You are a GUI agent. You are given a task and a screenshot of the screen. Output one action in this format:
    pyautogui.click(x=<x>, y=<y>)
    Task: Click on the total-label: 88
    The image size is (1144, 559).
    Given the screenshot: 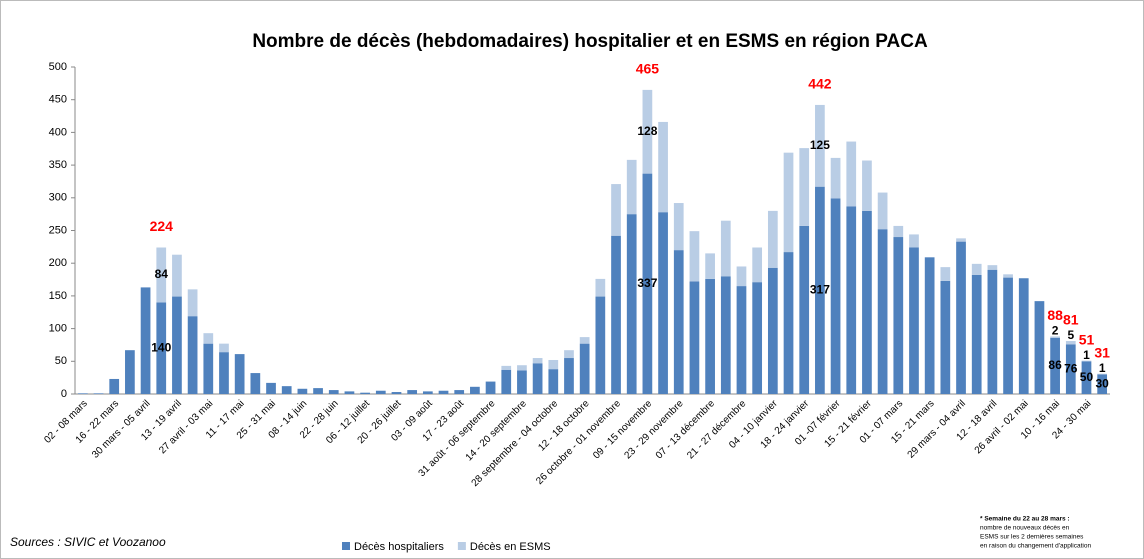 What is the action you would take?
    pyautogui.click(x=1055, y=315)
    